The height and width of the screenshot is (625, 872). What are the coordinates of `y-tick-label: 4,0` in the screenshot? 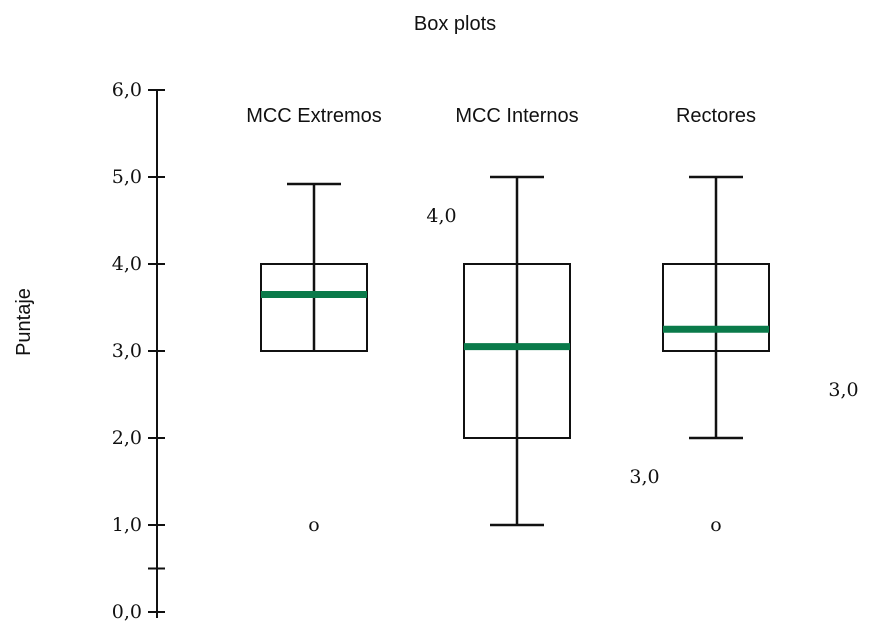 It's located at (127, 264).